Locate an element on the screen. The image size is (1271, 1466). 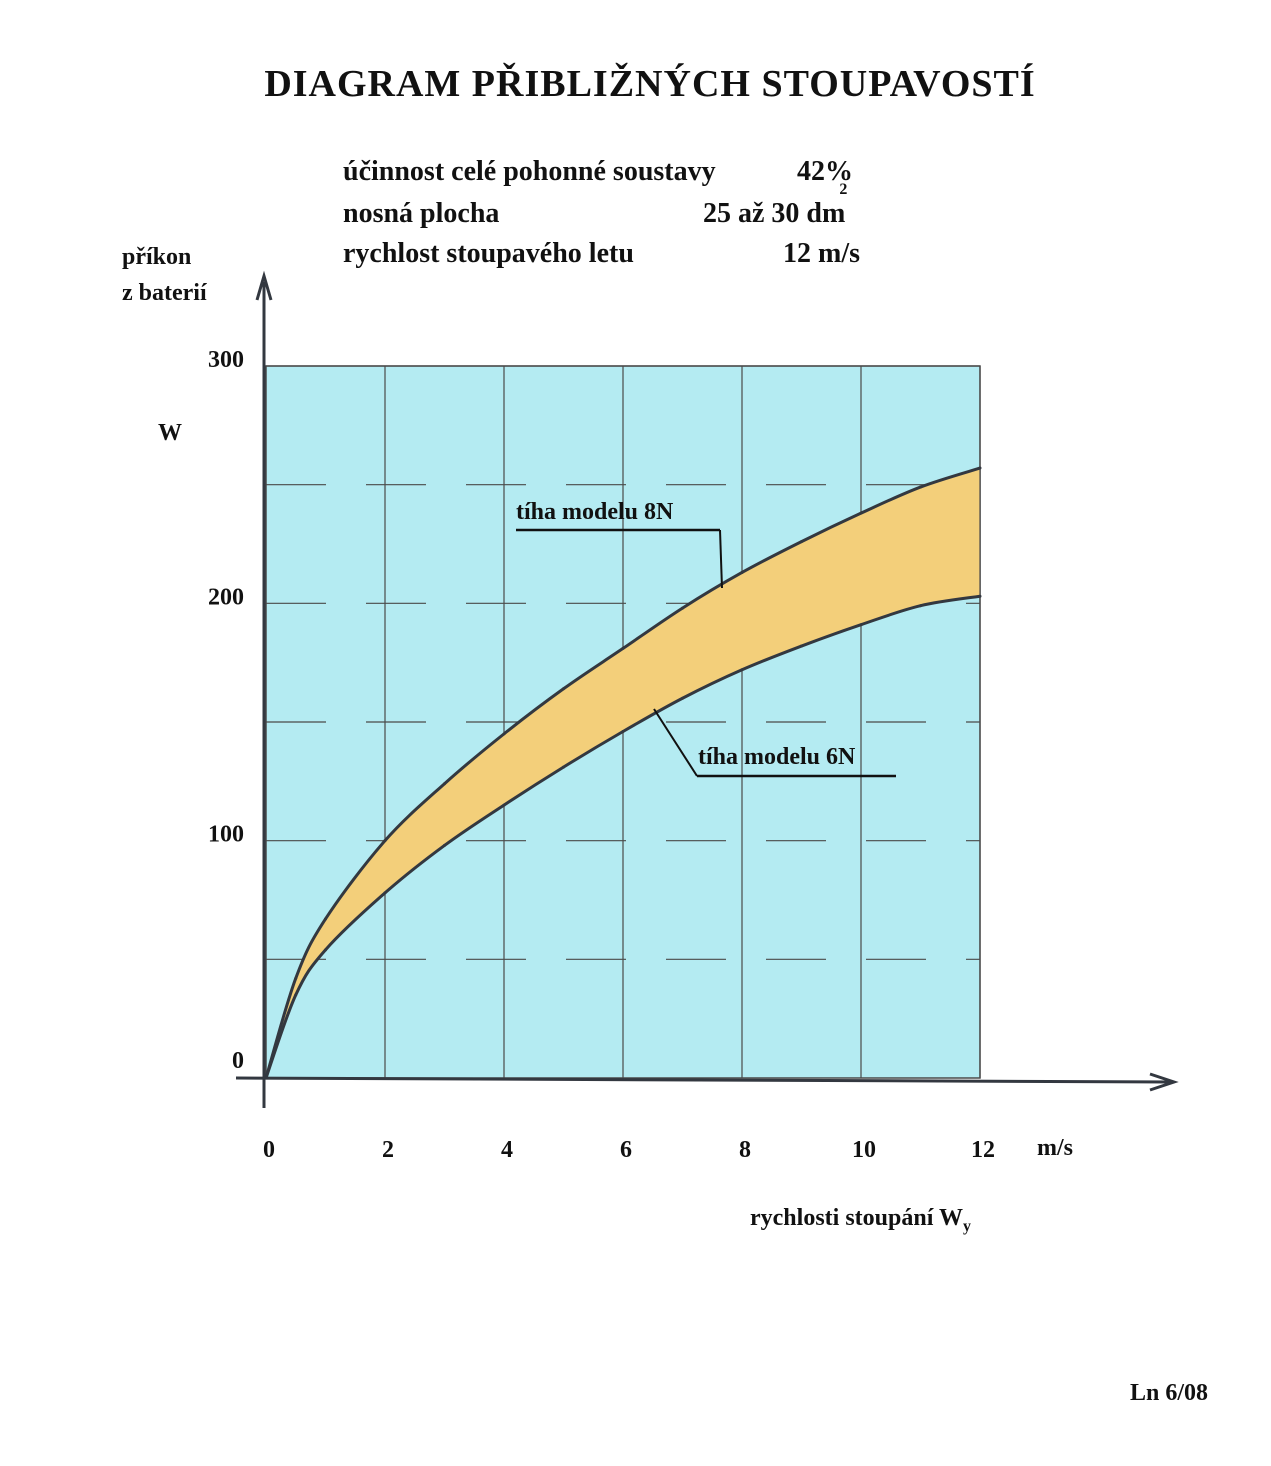
y-tick-label: 300 is located at coordinates (226, 360).